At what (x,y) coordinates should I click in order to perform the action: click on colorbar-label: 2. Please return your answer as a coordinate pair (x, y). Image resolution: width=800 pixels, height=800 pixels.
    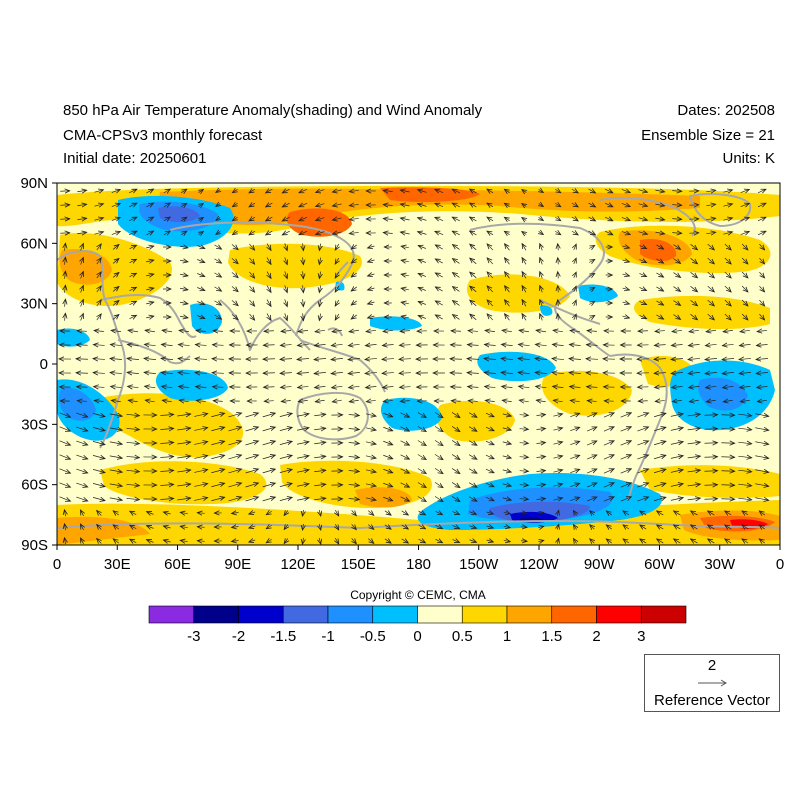
    Looking at the image, I should click on (596, 636).